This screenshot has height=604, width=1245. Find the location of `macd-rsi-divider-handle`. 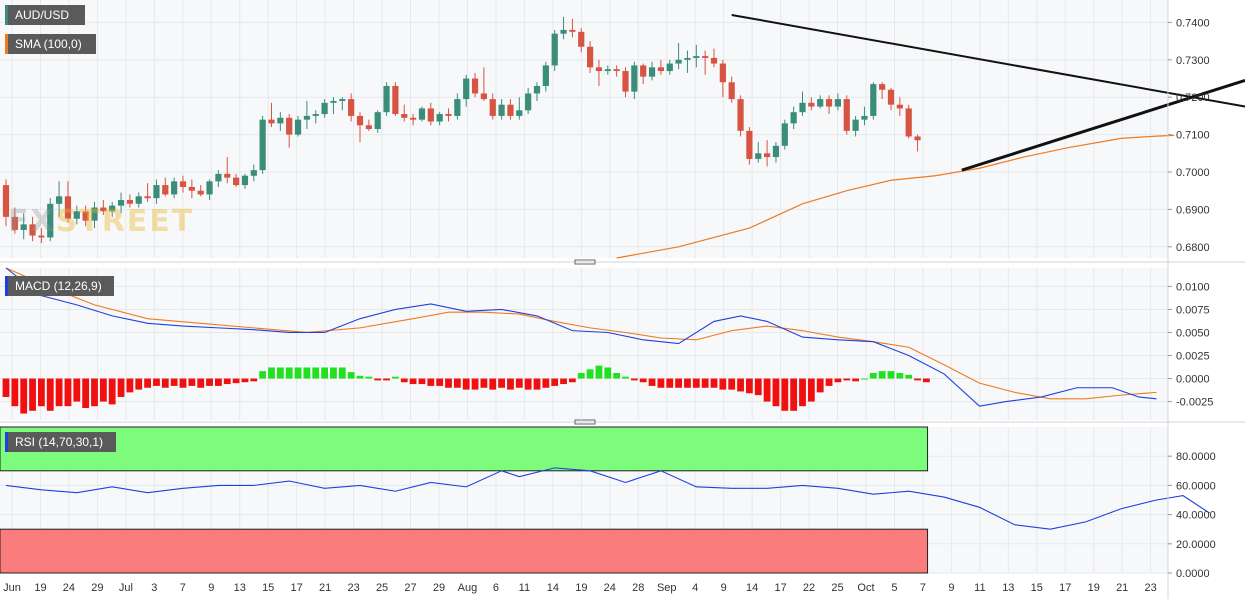

macd-rsi-divider-handle is located at coordinates (585, 422).